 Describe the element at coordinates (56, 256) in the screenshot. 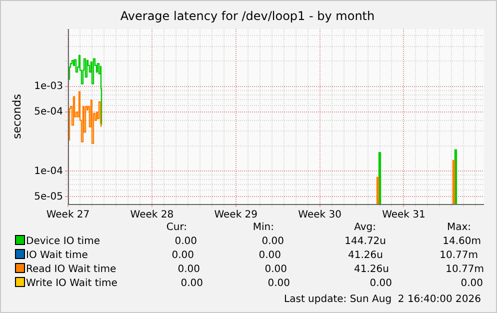

I see `legend-label: IO Wait time` at that location.